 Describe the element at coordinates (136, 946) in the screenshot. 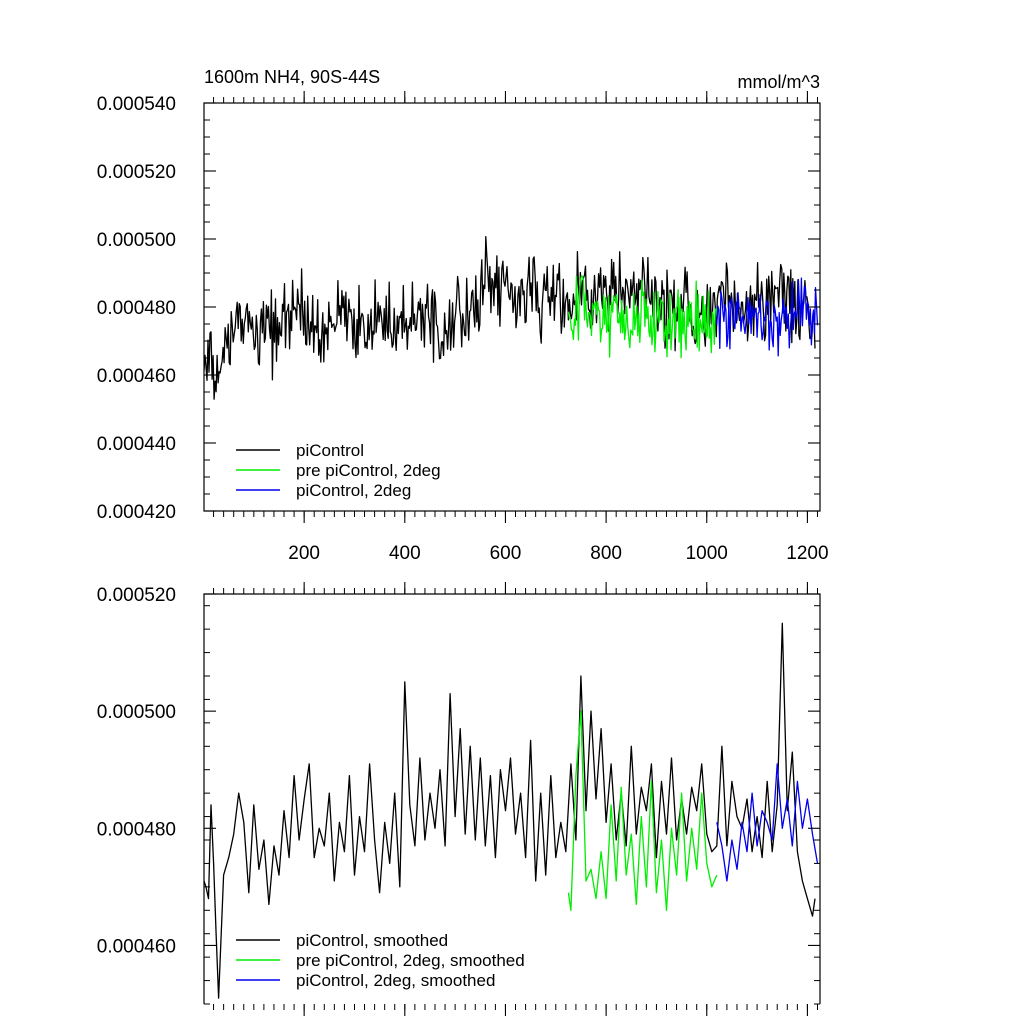

I see `bottom-ytick-label: 0.000460` at that location.